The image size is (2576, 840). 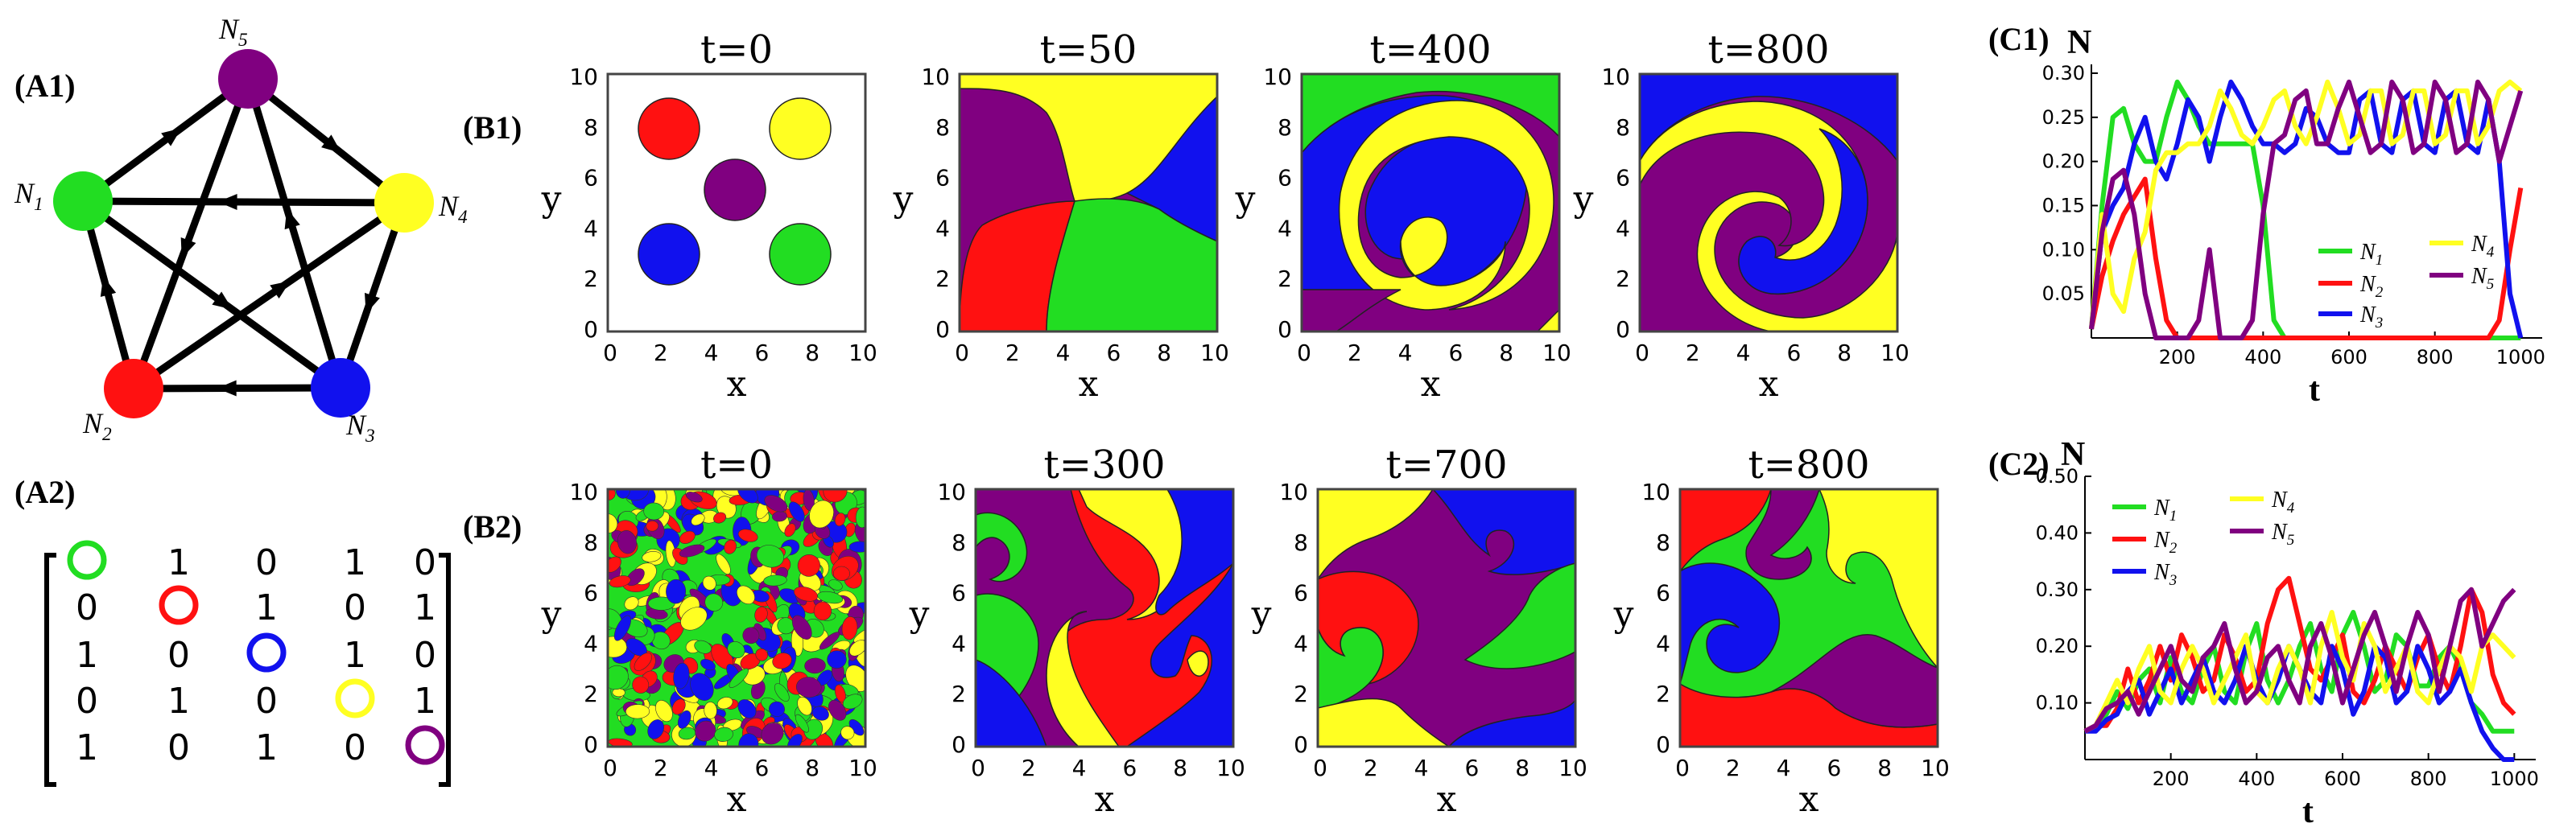 I want to click on y-tick-label: 0.40, so click(x=2057, y=532).